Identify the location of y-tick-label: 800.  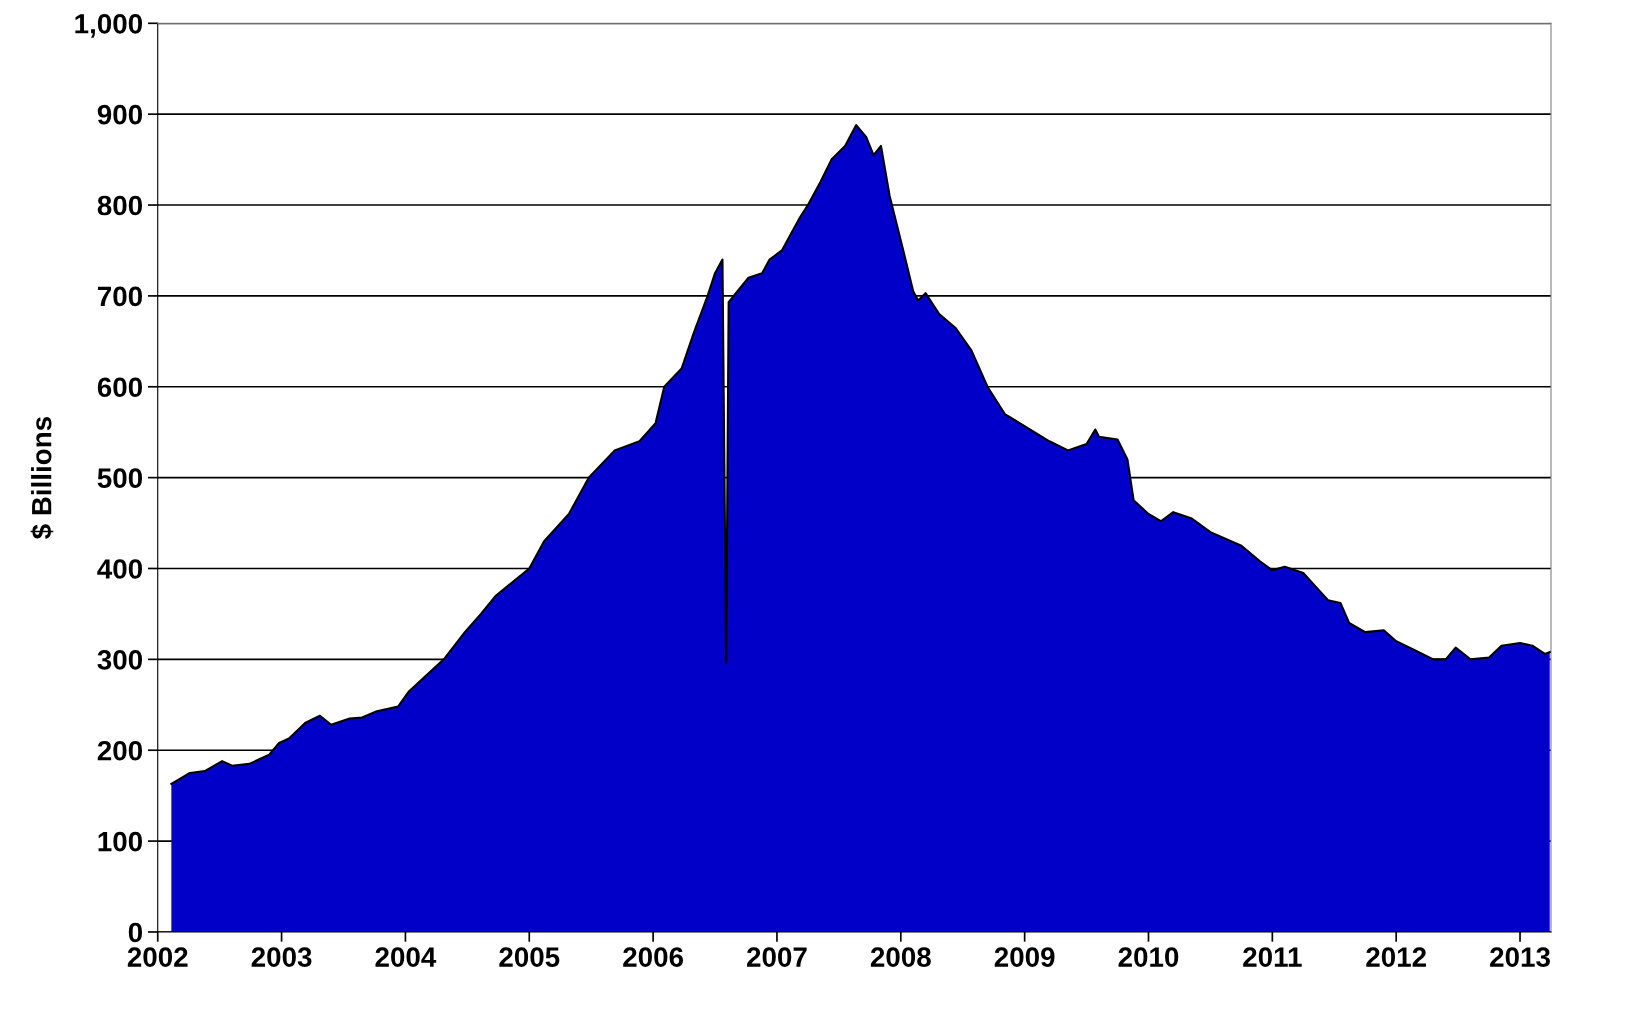
(120, 205).